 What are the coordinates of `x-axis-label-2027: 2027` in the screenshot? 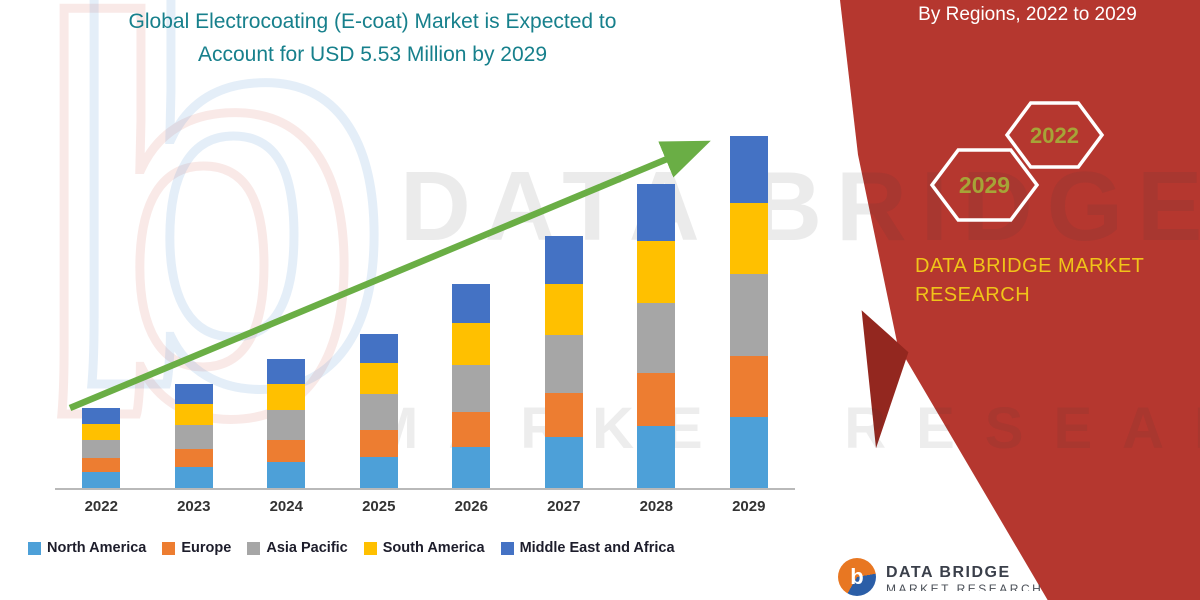 It's located at (564, 506).